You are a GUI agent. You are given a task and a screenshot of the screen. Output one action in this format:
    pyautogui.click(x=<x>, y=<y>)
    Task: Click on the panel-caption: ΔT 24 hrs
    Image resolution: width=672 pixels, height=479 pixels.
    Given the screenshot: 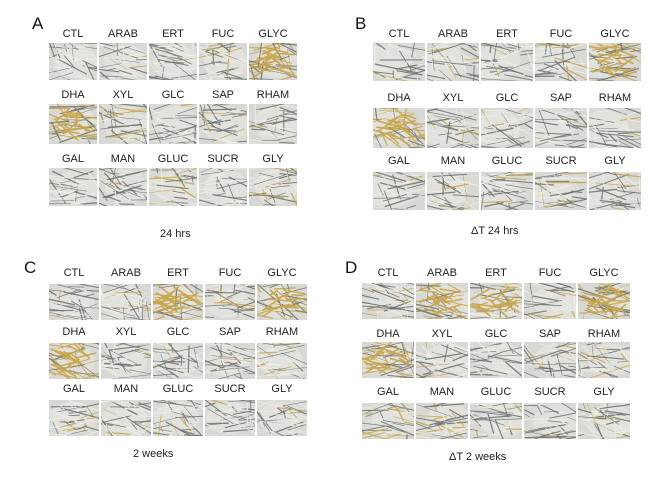 What is the action you would take?
    pyautogui.click(x=495, y=231)
    